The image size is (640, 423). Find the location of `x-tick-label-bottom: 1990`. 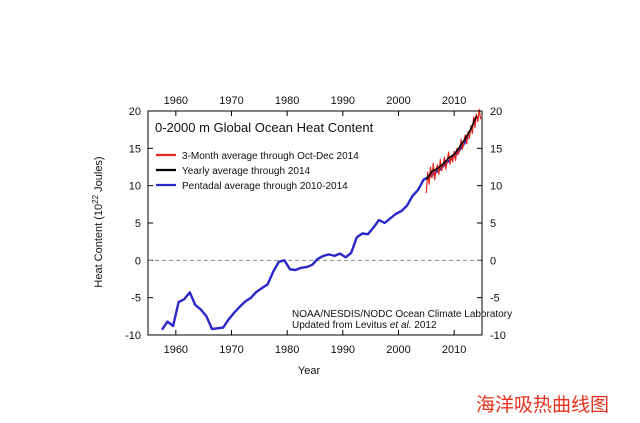

x-tick-label-bottom: 1990 is located at coordinates (343, 350).